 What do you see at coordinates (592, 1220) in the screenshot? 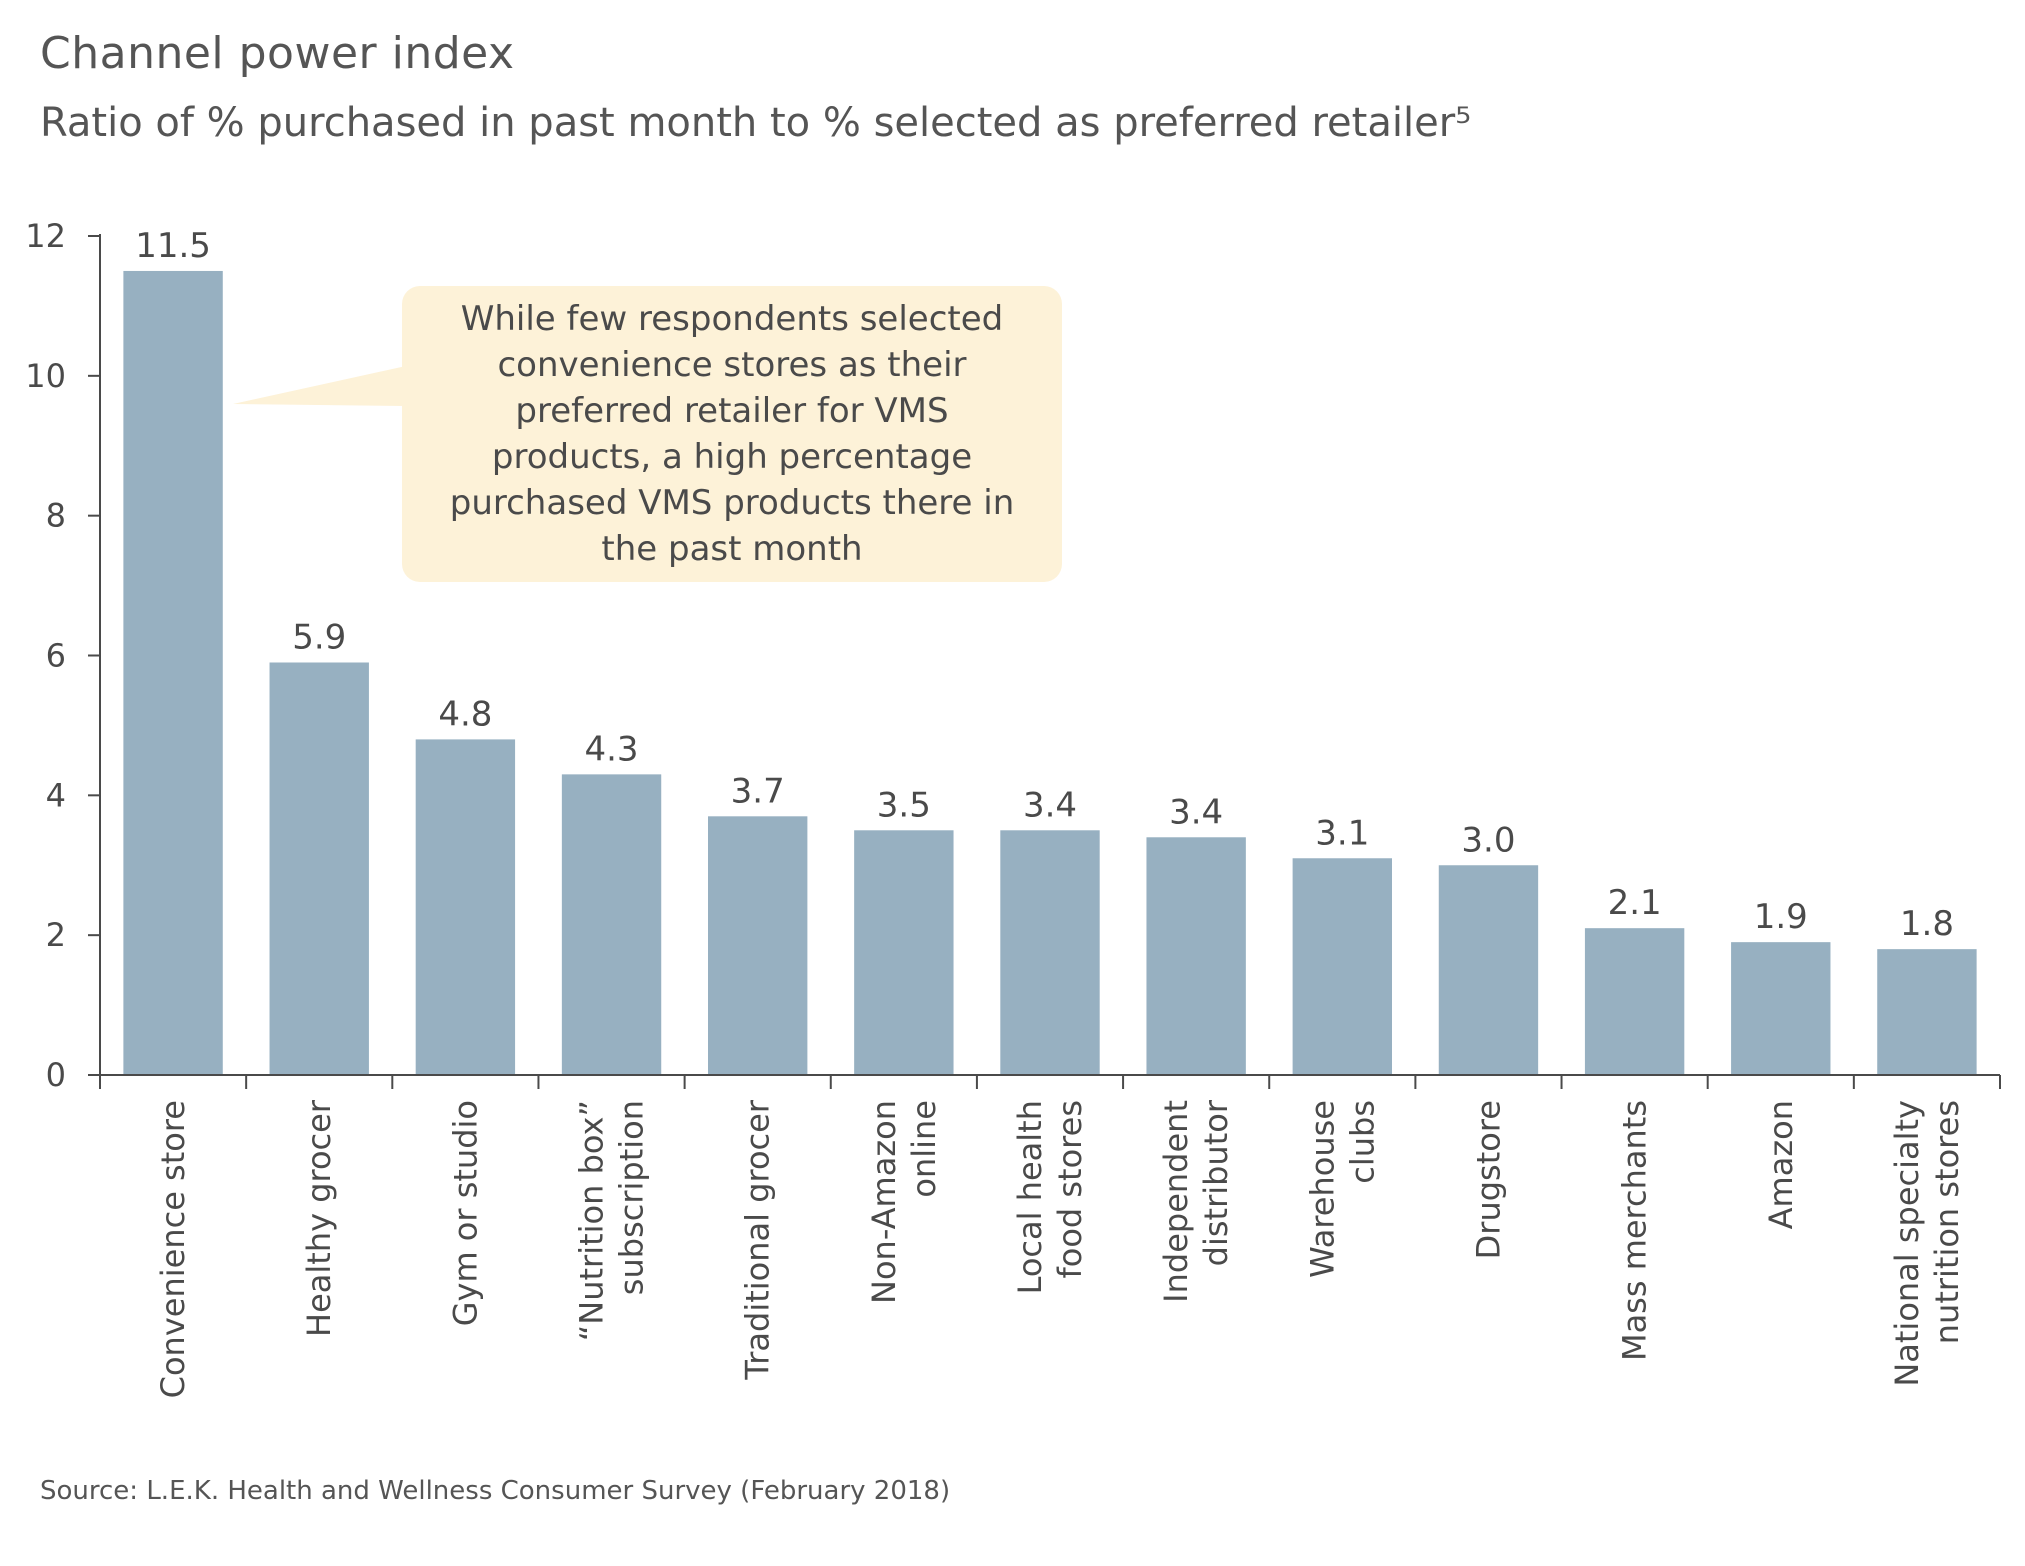
I see `category-label-line: “Nutrition box”` at bounding box center [592, 1220].